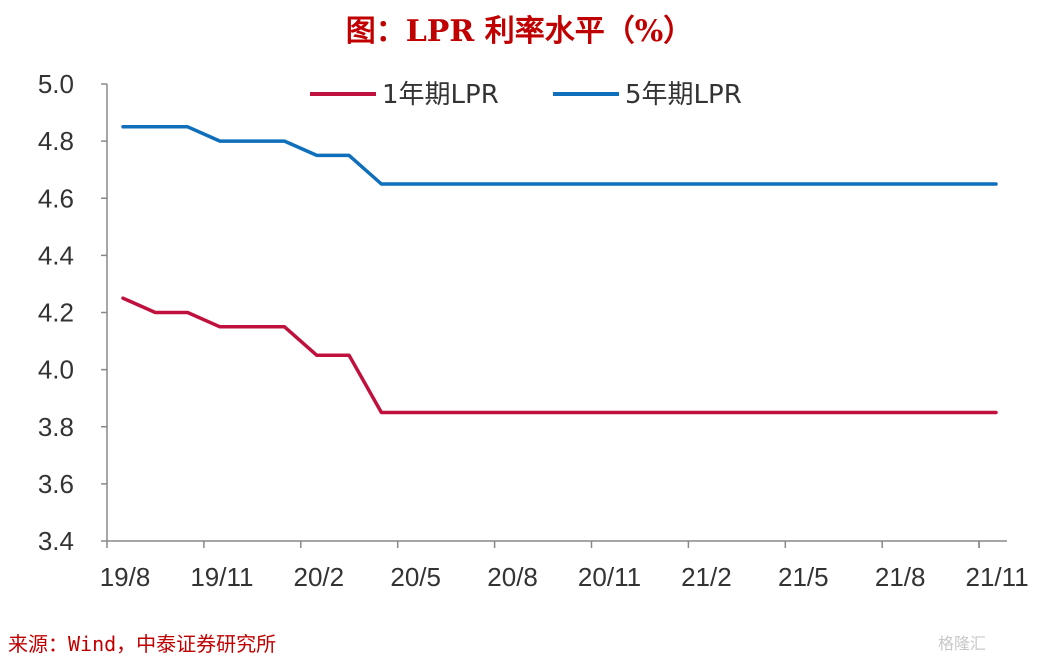 This screenshot has width=1039, height=658. I want to click on y-tick-label: 4.4, so click(56, 255).